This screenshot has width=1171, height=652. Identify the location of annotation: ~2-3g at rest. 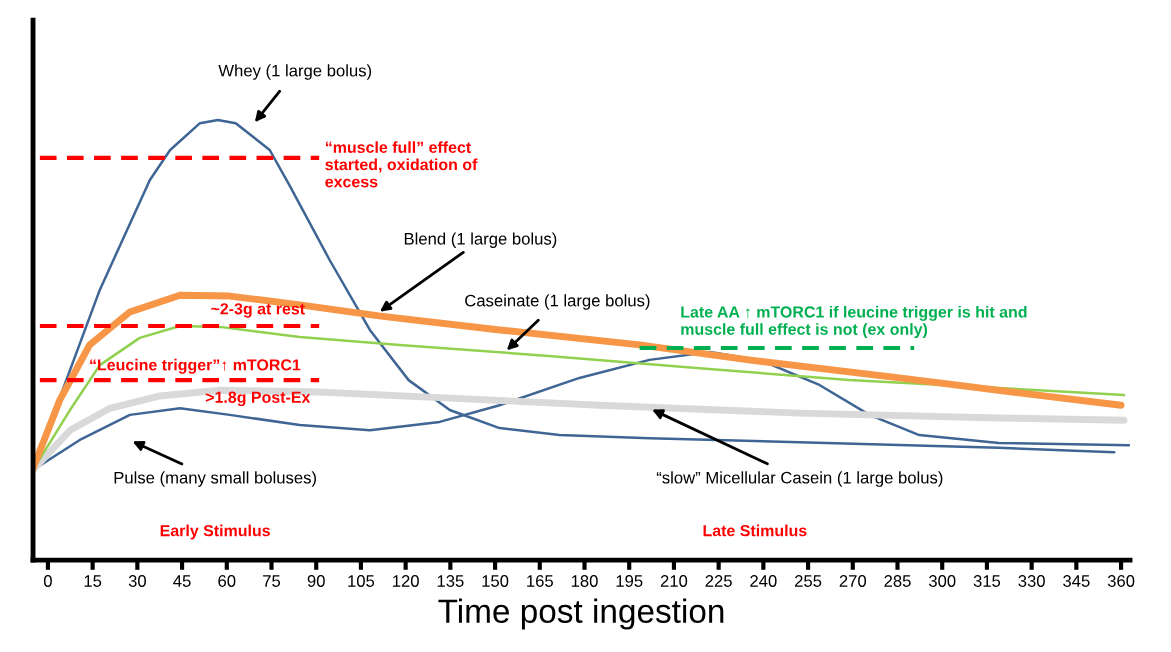
(258, 310).